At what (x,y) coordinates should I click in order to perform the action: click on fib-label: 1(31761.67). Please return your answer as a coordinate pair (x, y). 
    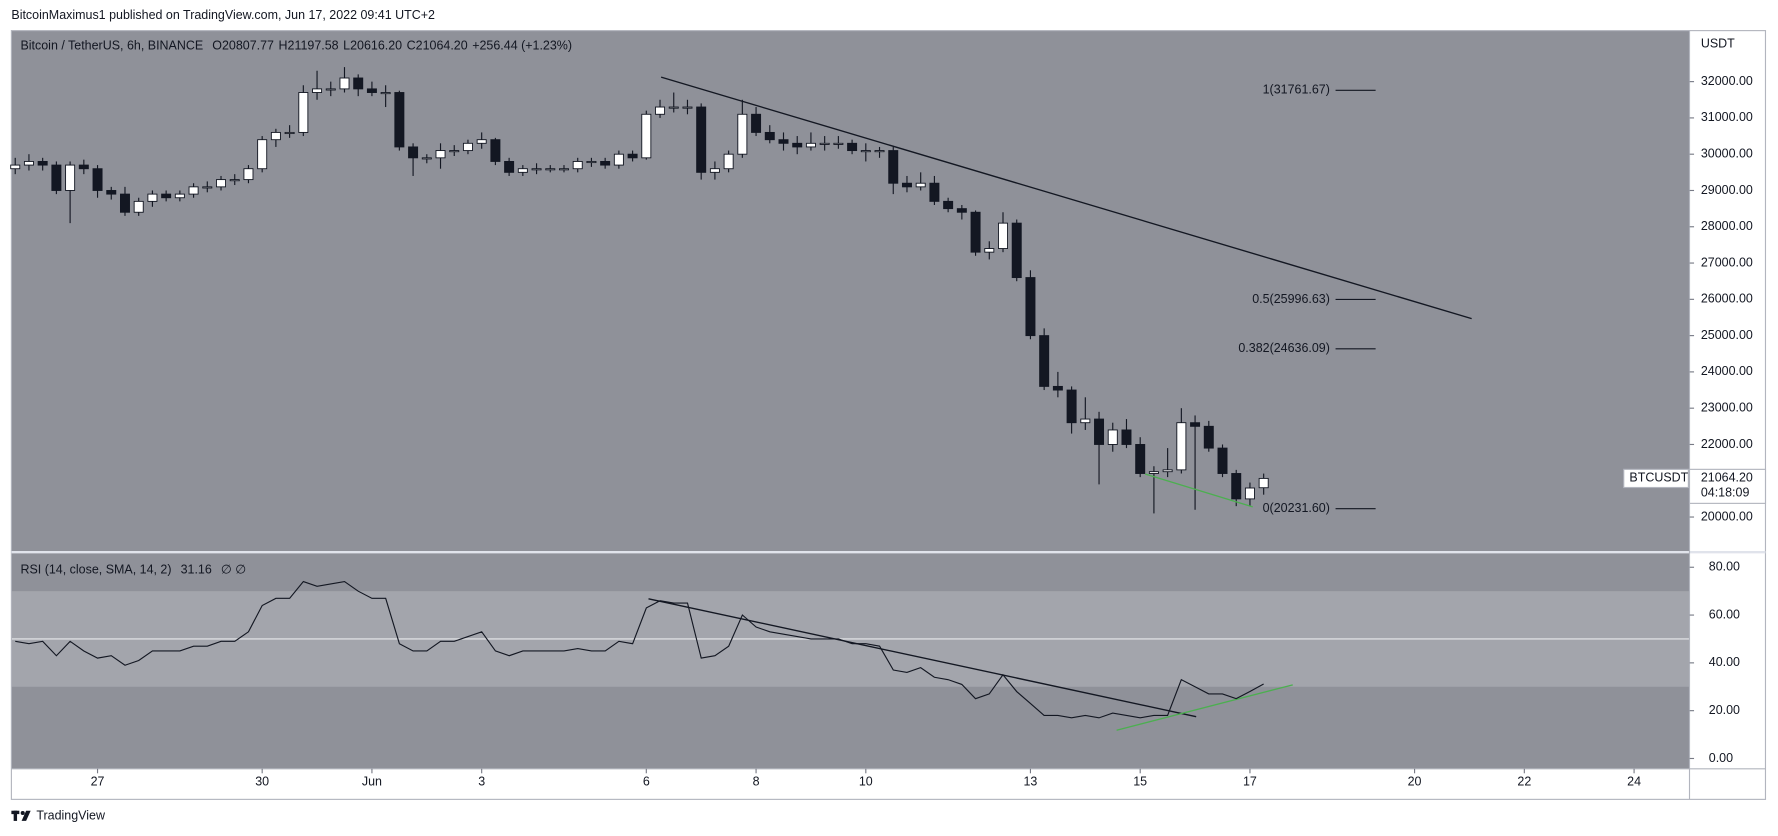
    Looking at the image, I should click on (1296, 90).